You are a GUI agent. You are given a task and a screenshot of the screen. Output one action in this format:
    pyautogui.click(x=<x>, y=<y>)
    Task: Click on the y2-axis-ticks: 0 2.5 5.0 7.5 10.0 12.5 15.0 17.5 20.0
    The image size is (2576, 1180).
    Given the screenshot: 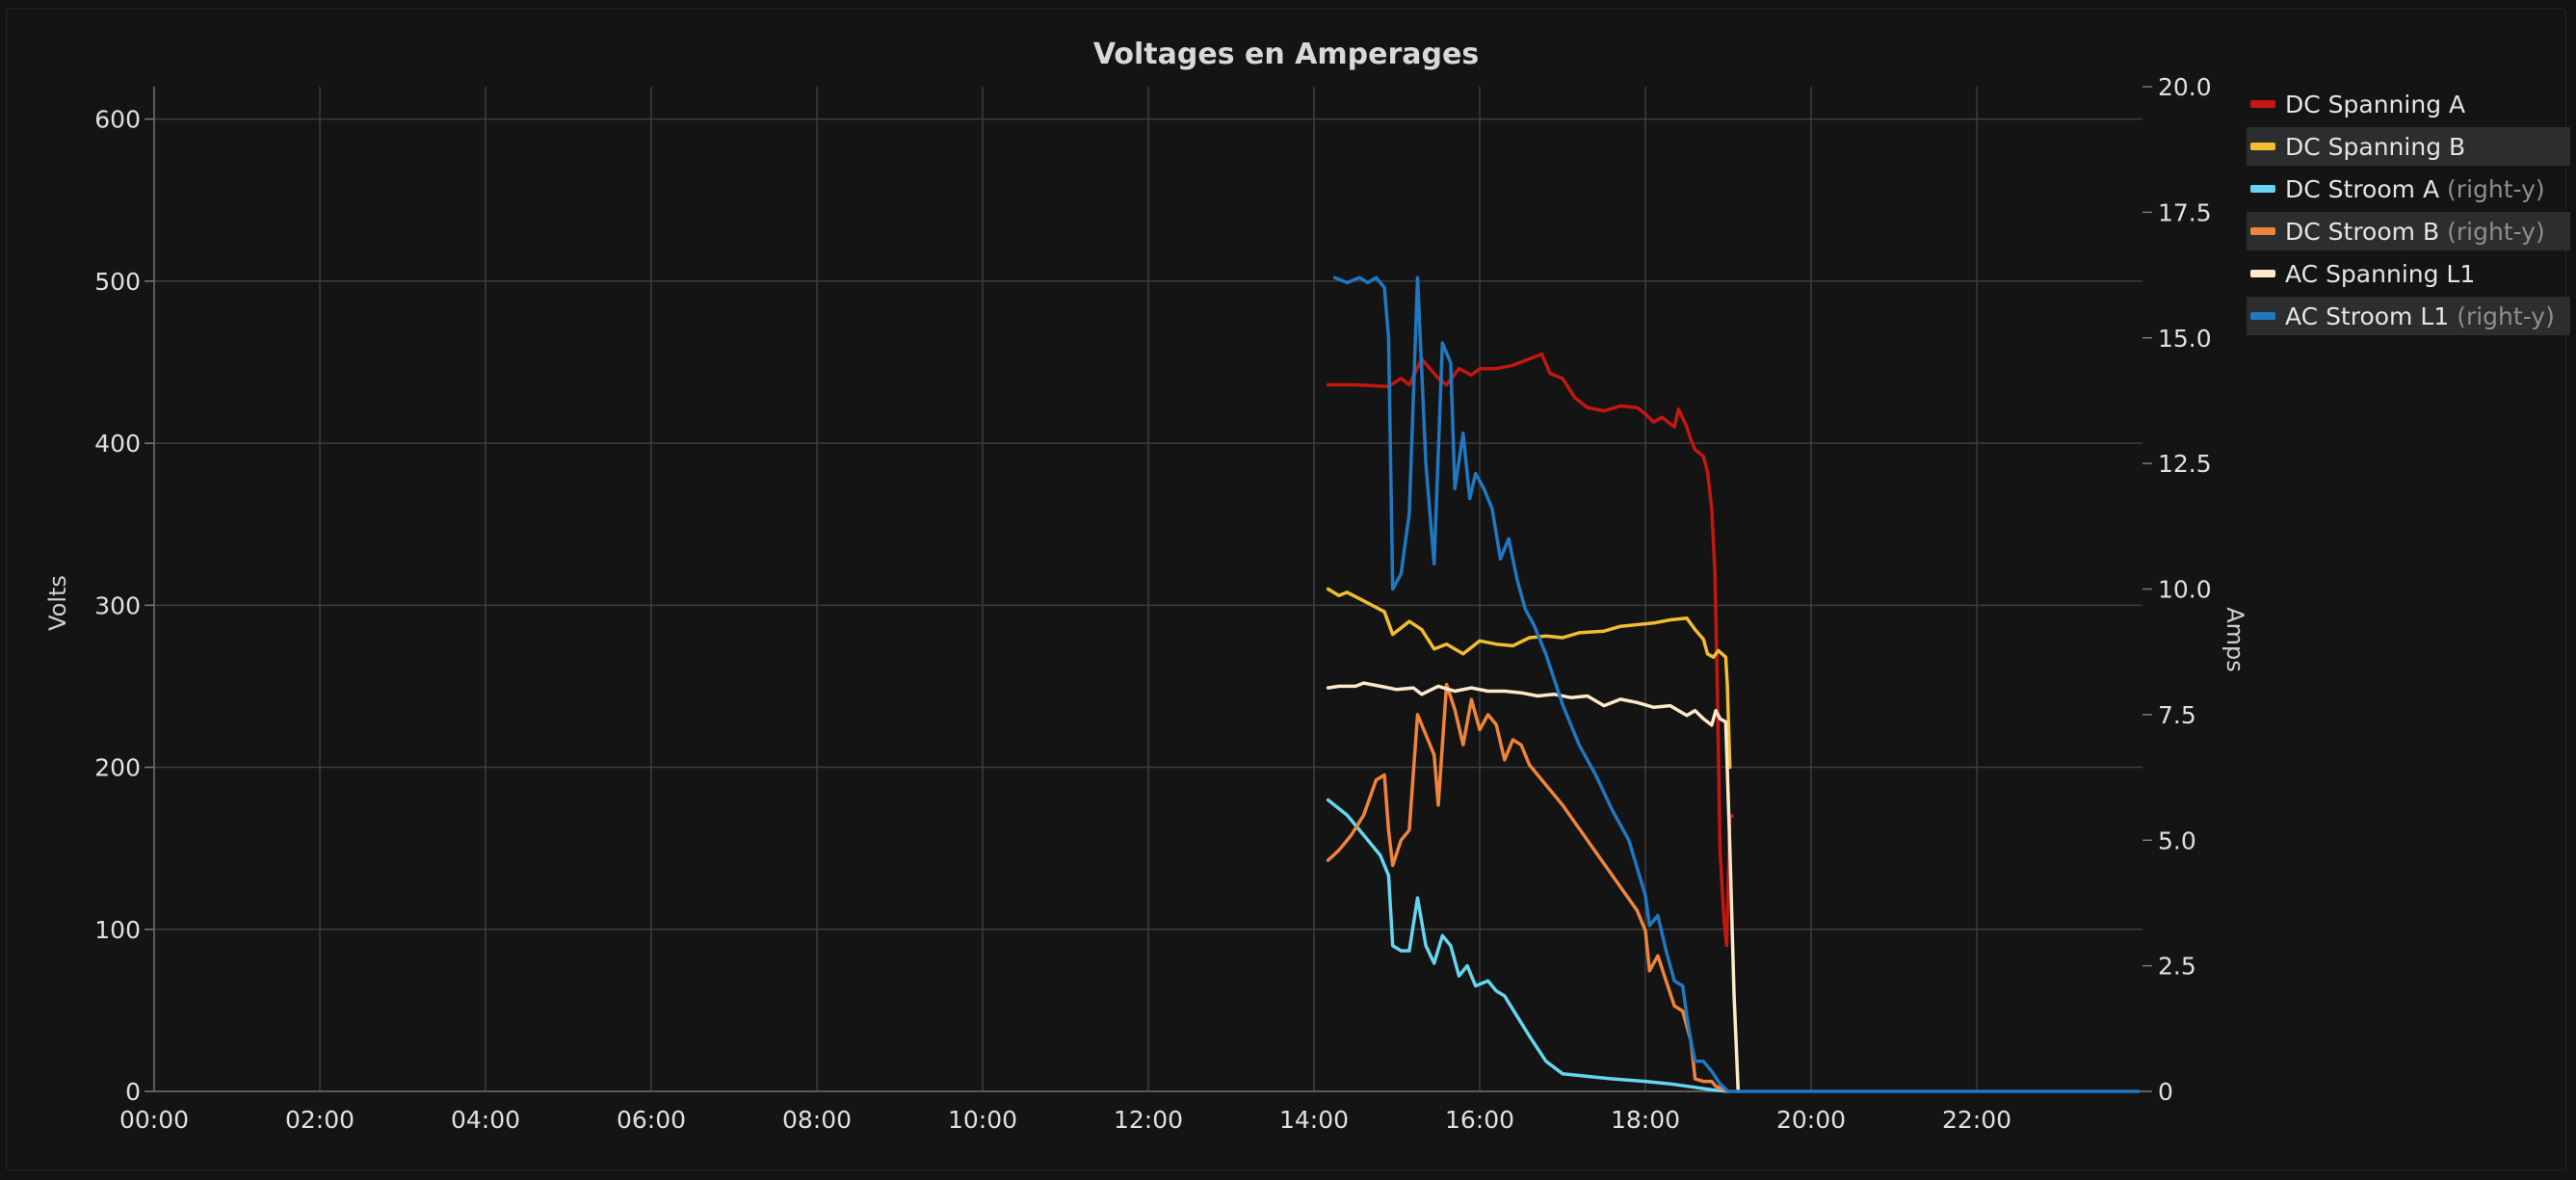 What is the action you would take?
    pyautogui.click(x=2177, y=589)
    